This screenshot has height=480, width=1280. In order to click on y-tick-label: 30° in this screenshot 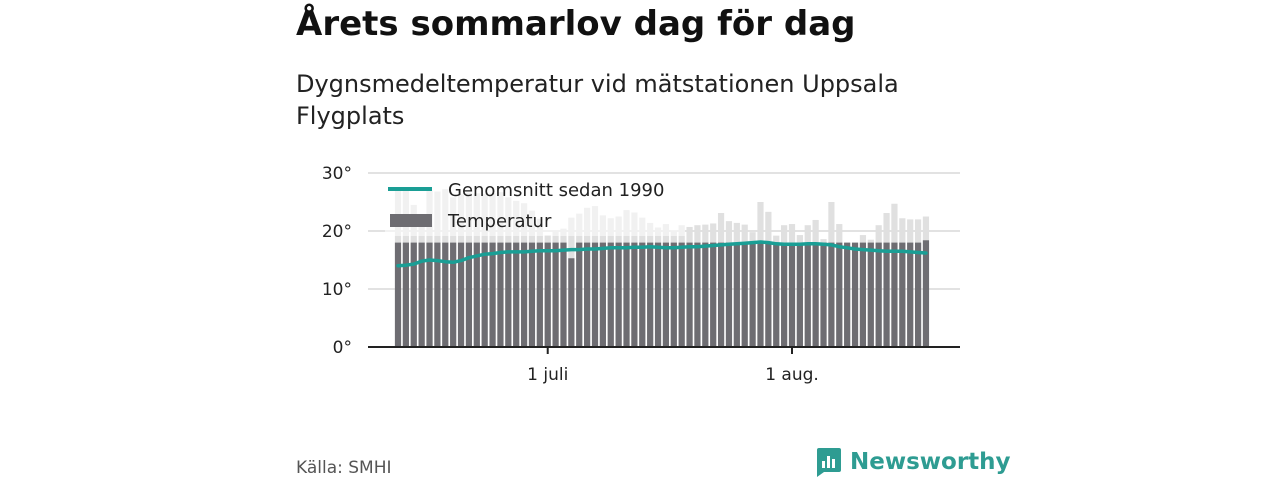, I will do `click(337, 174)`.